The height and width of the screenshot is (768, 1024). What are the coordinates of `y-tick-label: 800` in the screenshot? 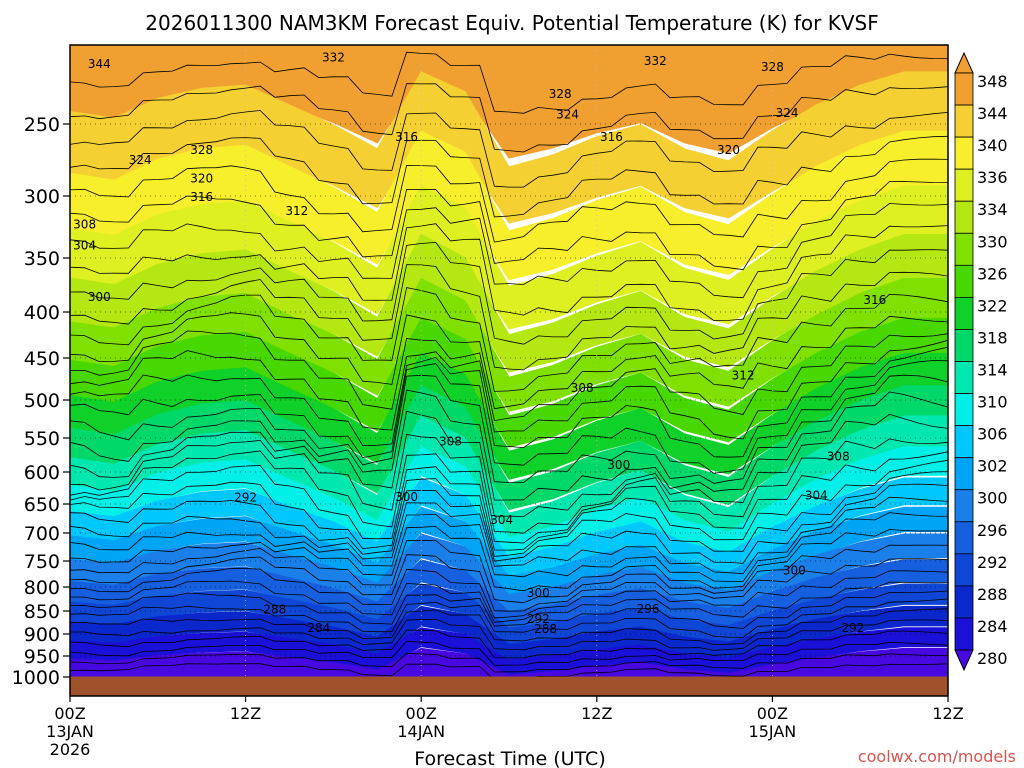 It's located at (42, 588).